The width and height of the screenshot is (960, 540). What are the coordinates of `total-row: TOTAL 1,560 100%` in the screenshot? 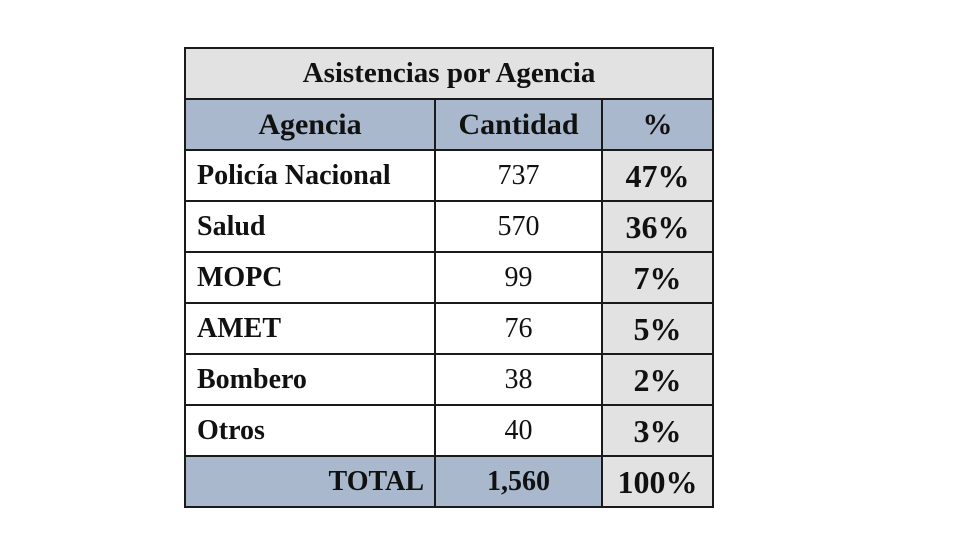 It's located at (449, 481).